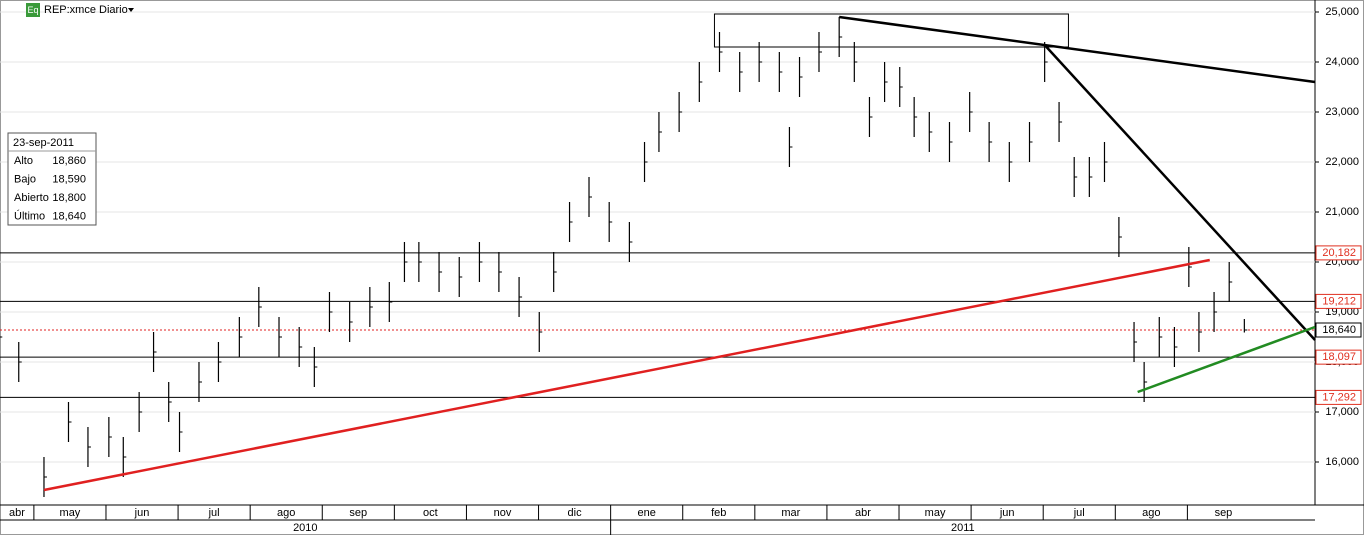 This screenshot has width=1364, height=535. Describe the element at coordinates (131, 10) in the screenshot. I see `dropdown-arrow` at that location.